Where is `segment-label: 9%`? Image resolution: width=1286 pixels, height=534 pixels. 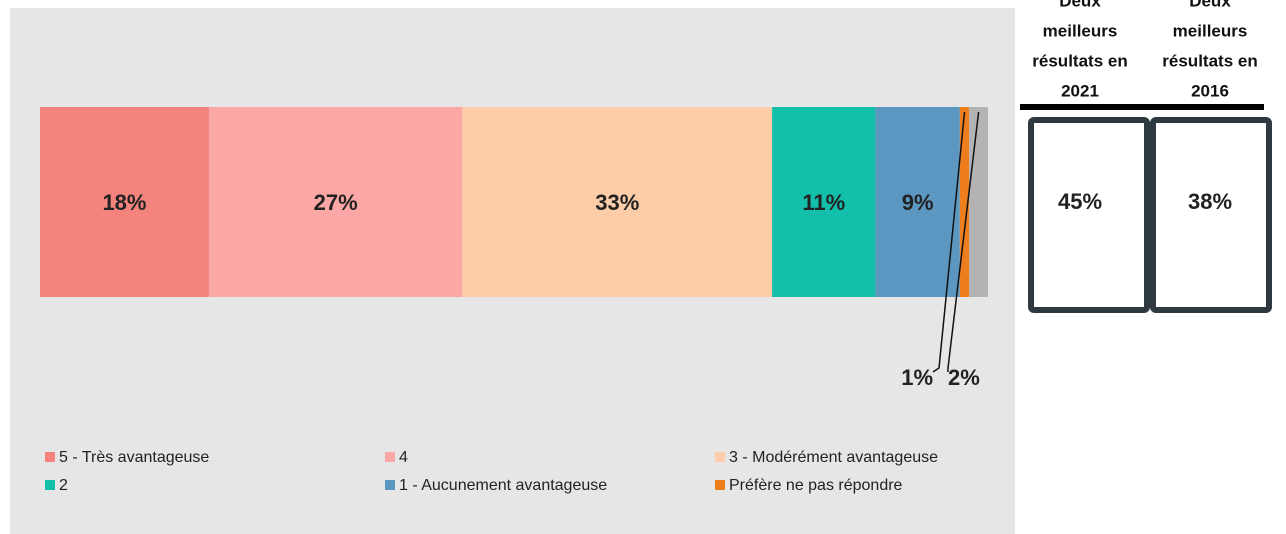 segment-label: 9% is located at coordinates (918, 202).